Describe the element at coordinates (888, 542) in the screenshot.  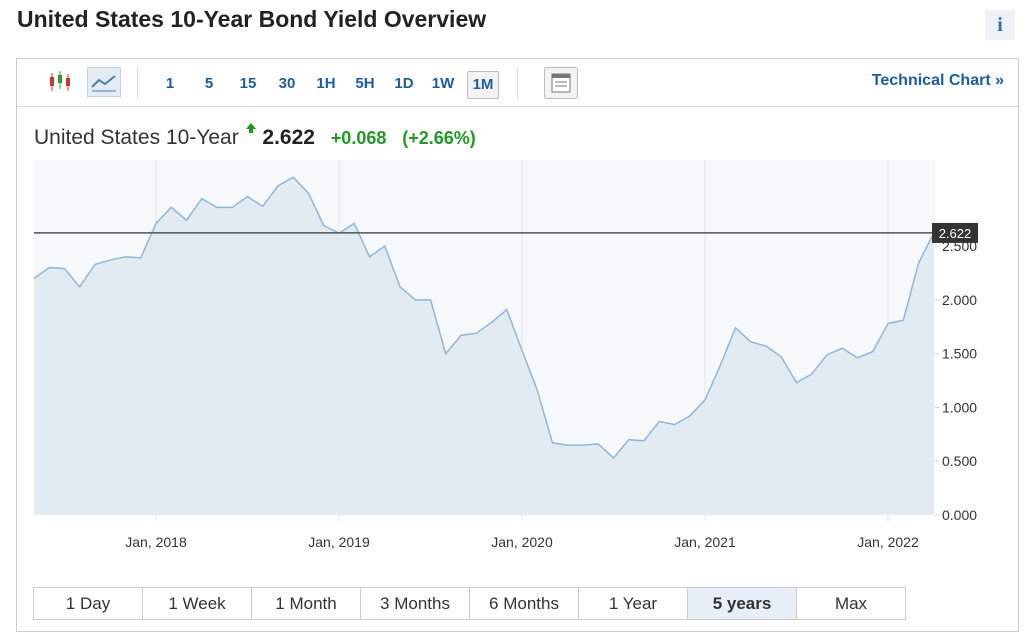
I see `x-tick-label: Jan, 2022` at that location.